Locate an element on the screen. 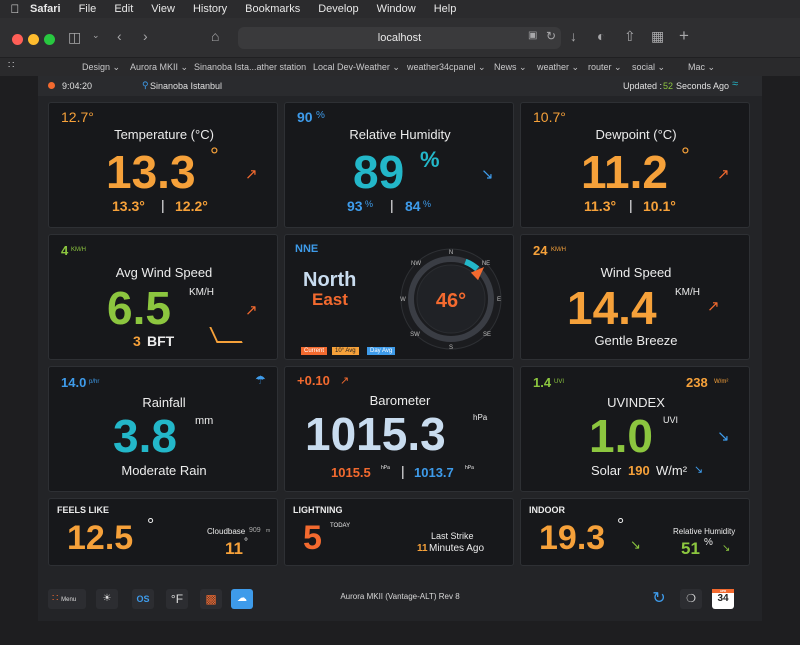  charts-button: ▩ is located at coordinates (211, 599).